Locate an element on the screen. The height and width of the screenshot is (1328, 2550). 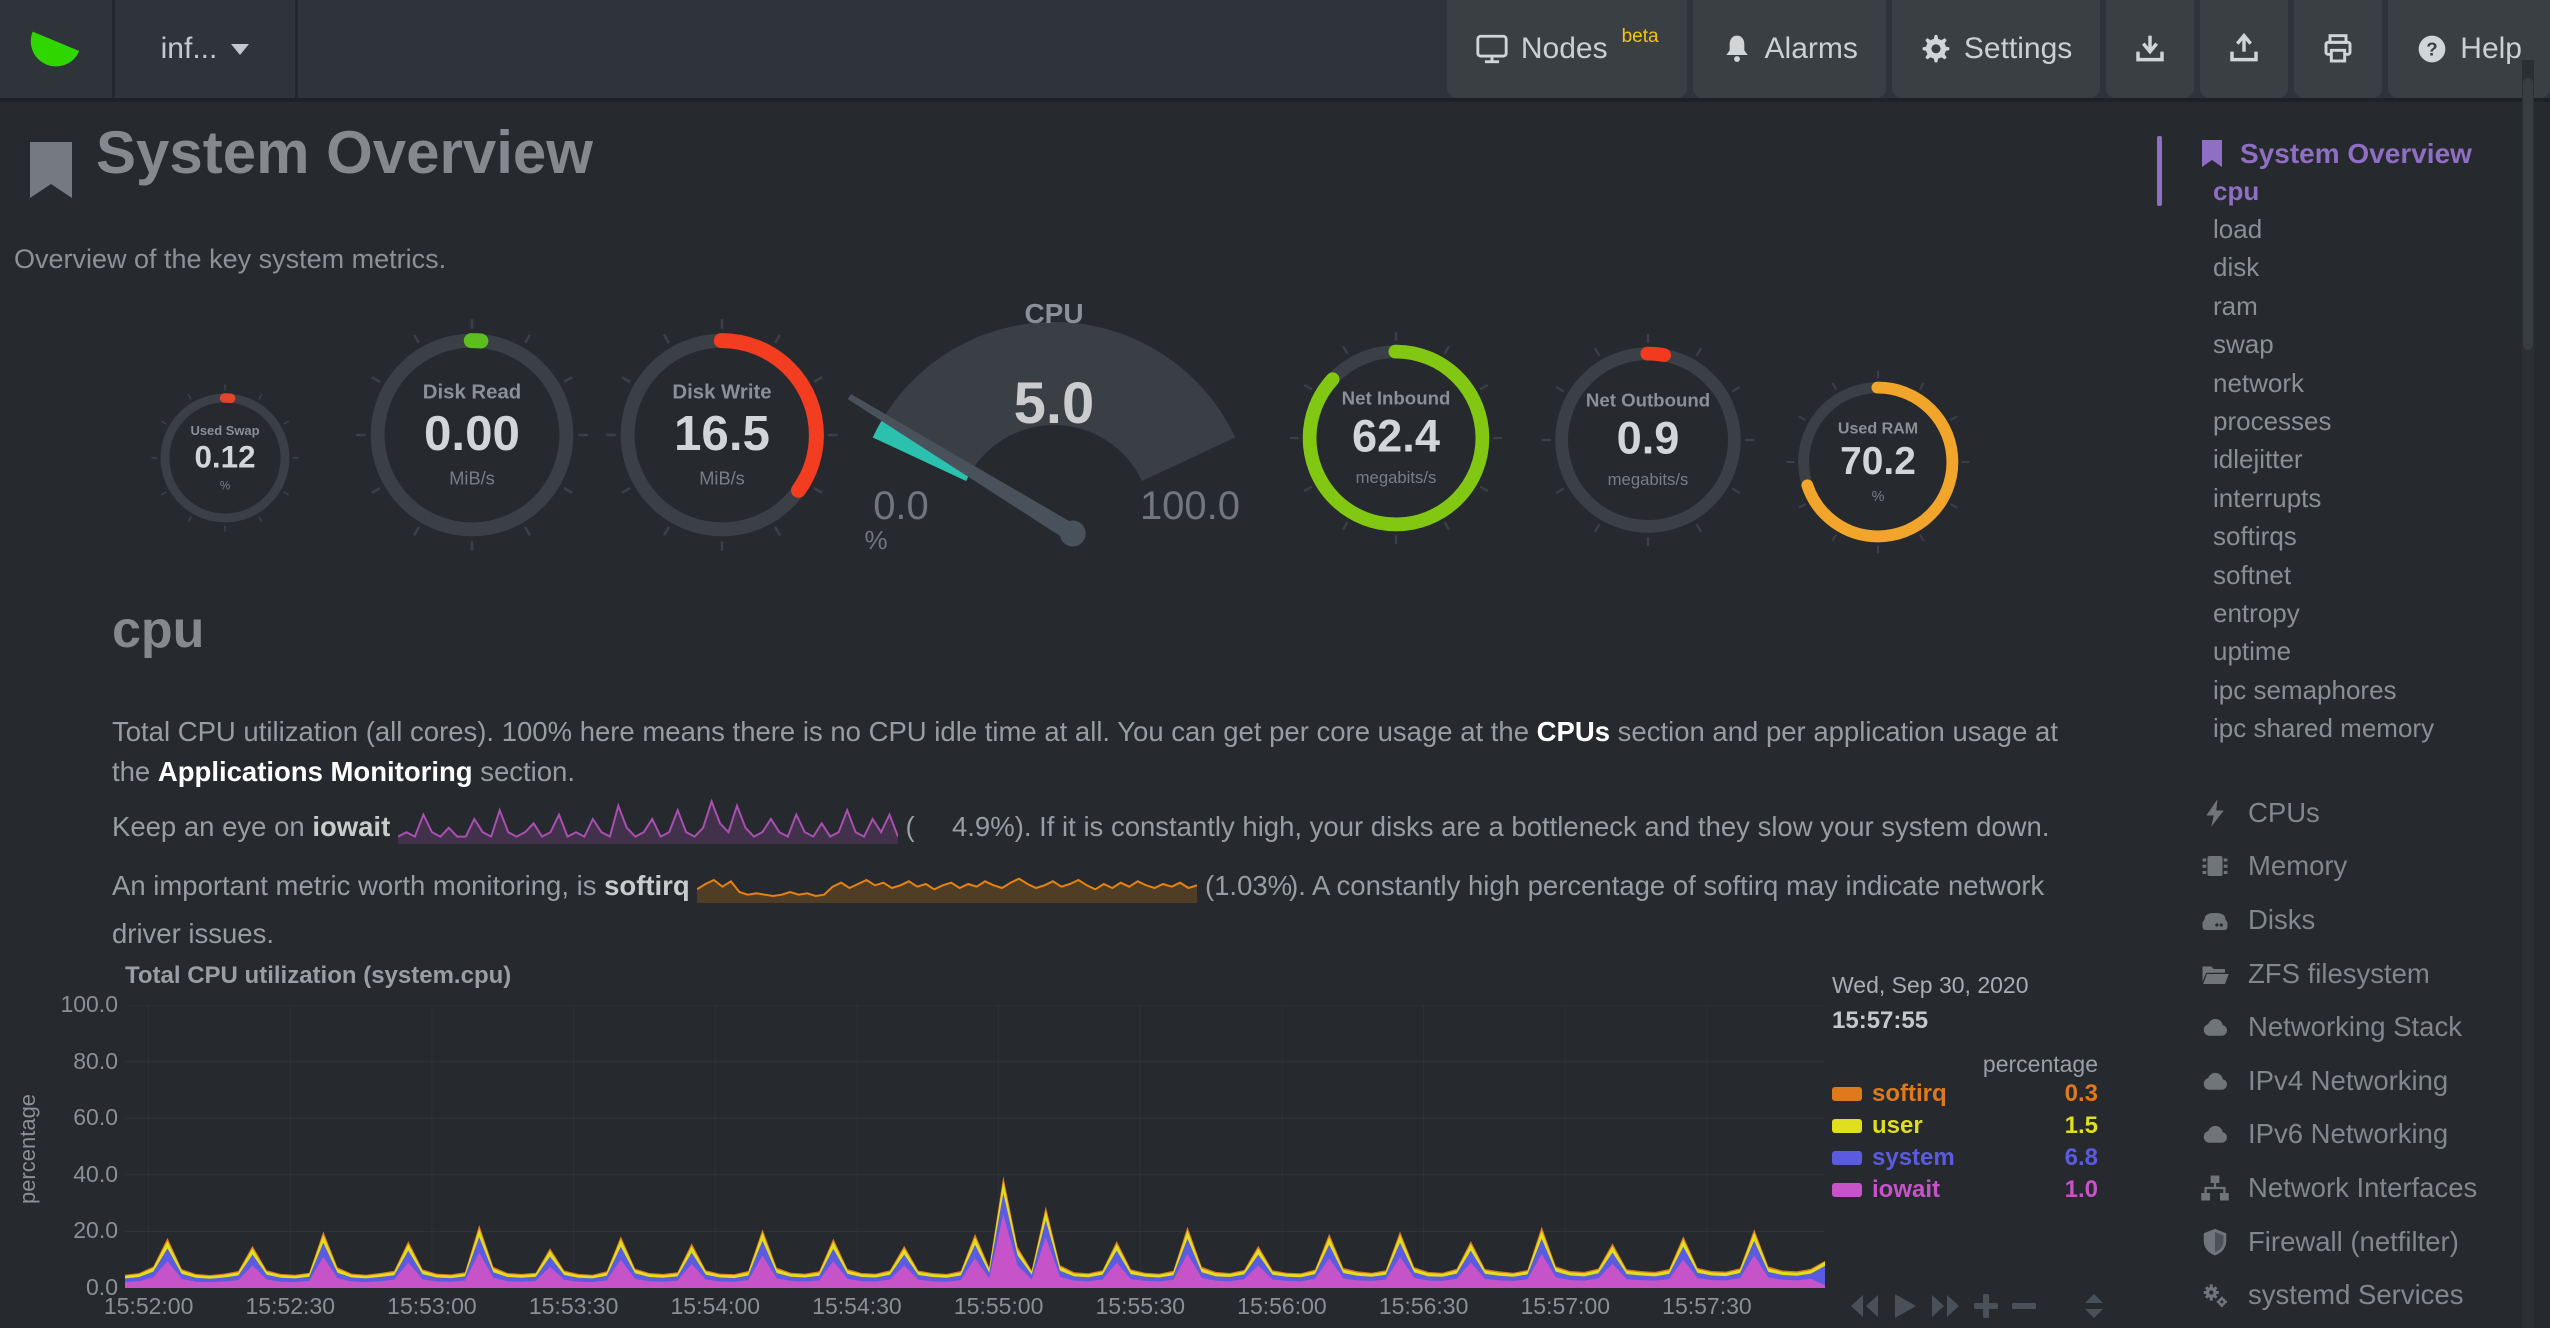
y-tick-label: 60.0 is located at coordinates (95, 1117).